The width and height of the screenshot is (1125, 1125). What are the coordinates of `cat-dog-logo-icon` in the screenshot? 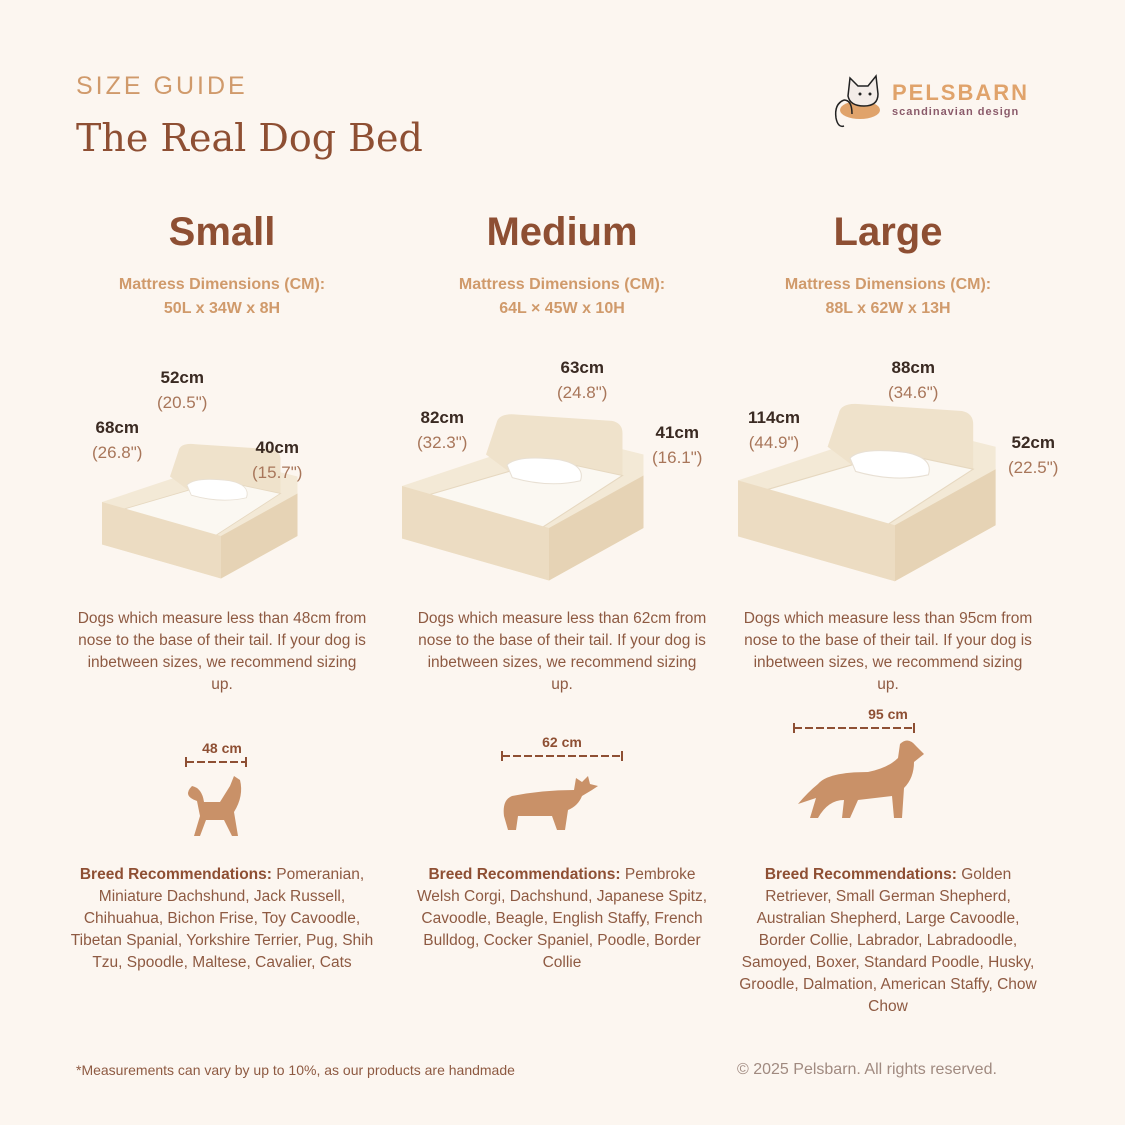 It's located at (857, 101).